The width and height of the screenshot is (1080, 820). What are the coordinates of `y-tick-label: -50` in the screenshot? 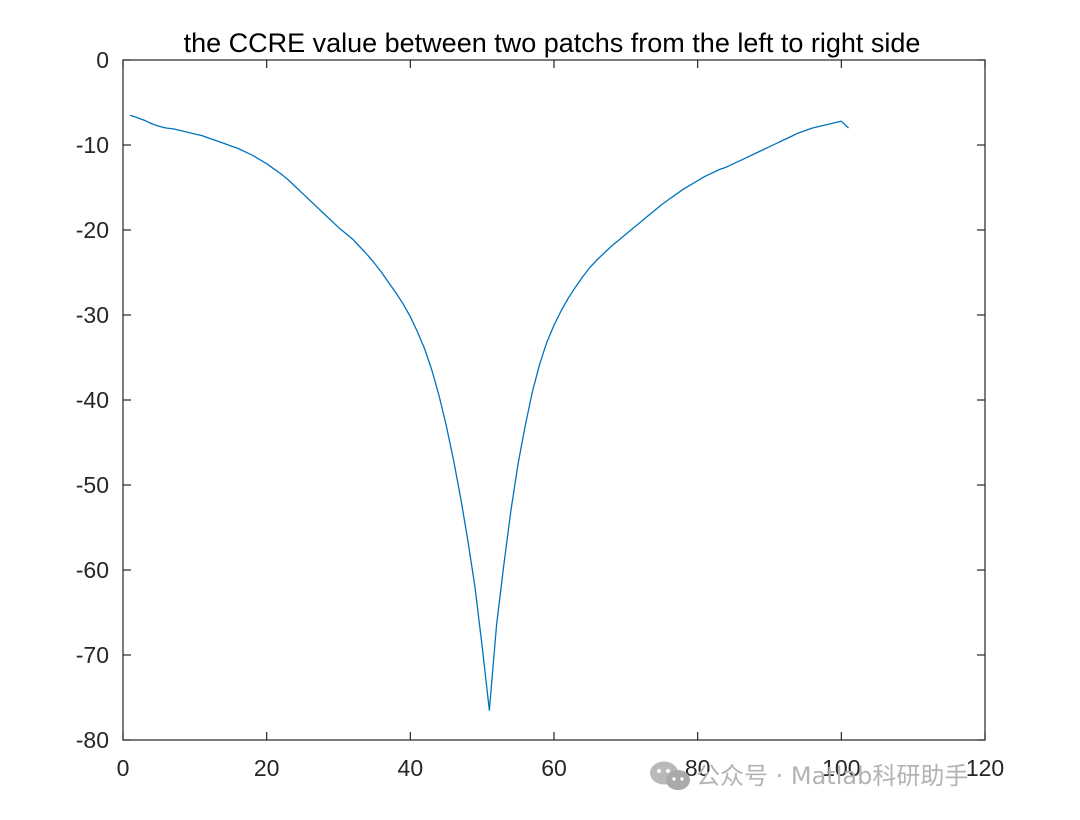 It's located at (92, 485).